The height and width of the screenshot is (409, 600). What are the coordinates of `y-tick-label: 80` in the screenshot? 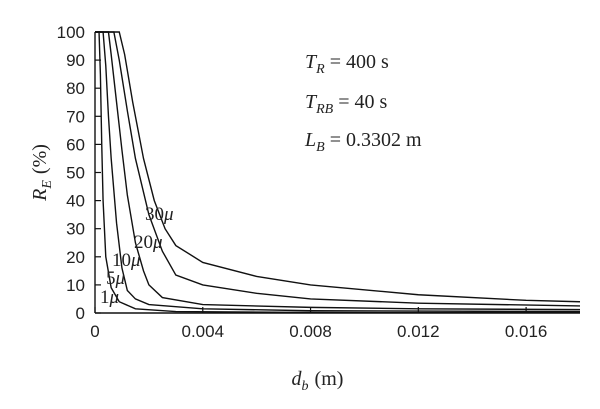 It's located at (75, 88).